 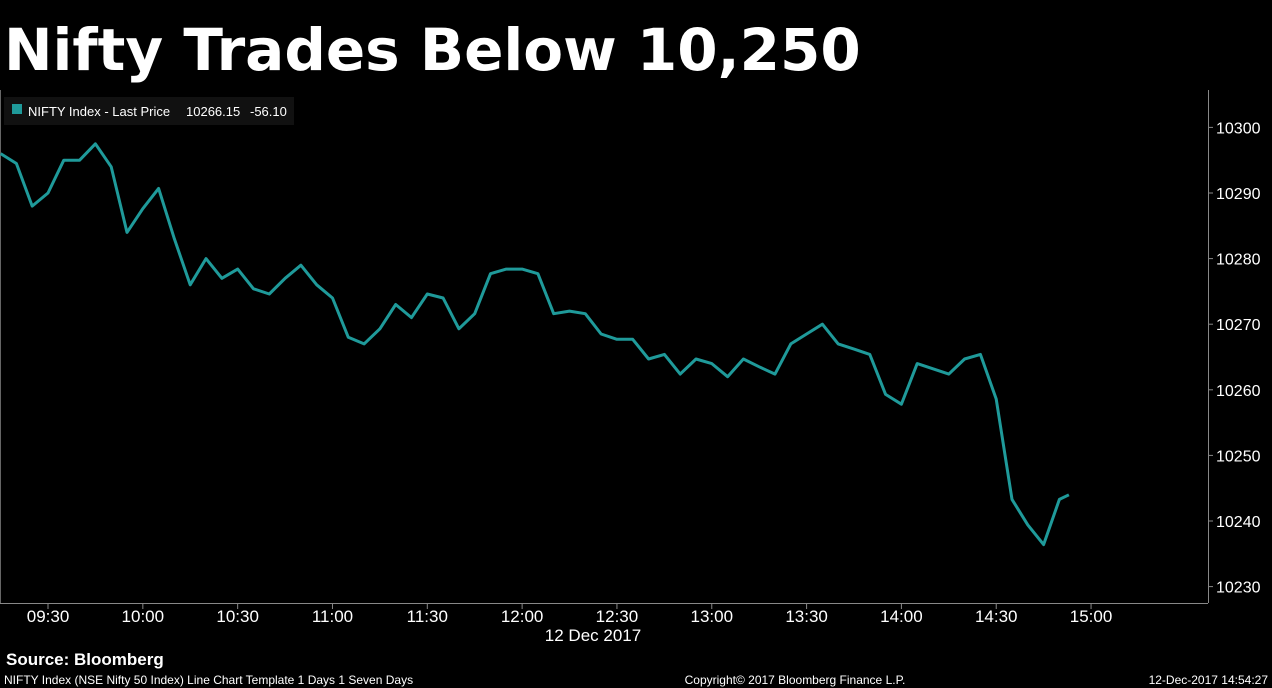 I want to click on x-tick-label: 10:30, so click(x=237, y=616).